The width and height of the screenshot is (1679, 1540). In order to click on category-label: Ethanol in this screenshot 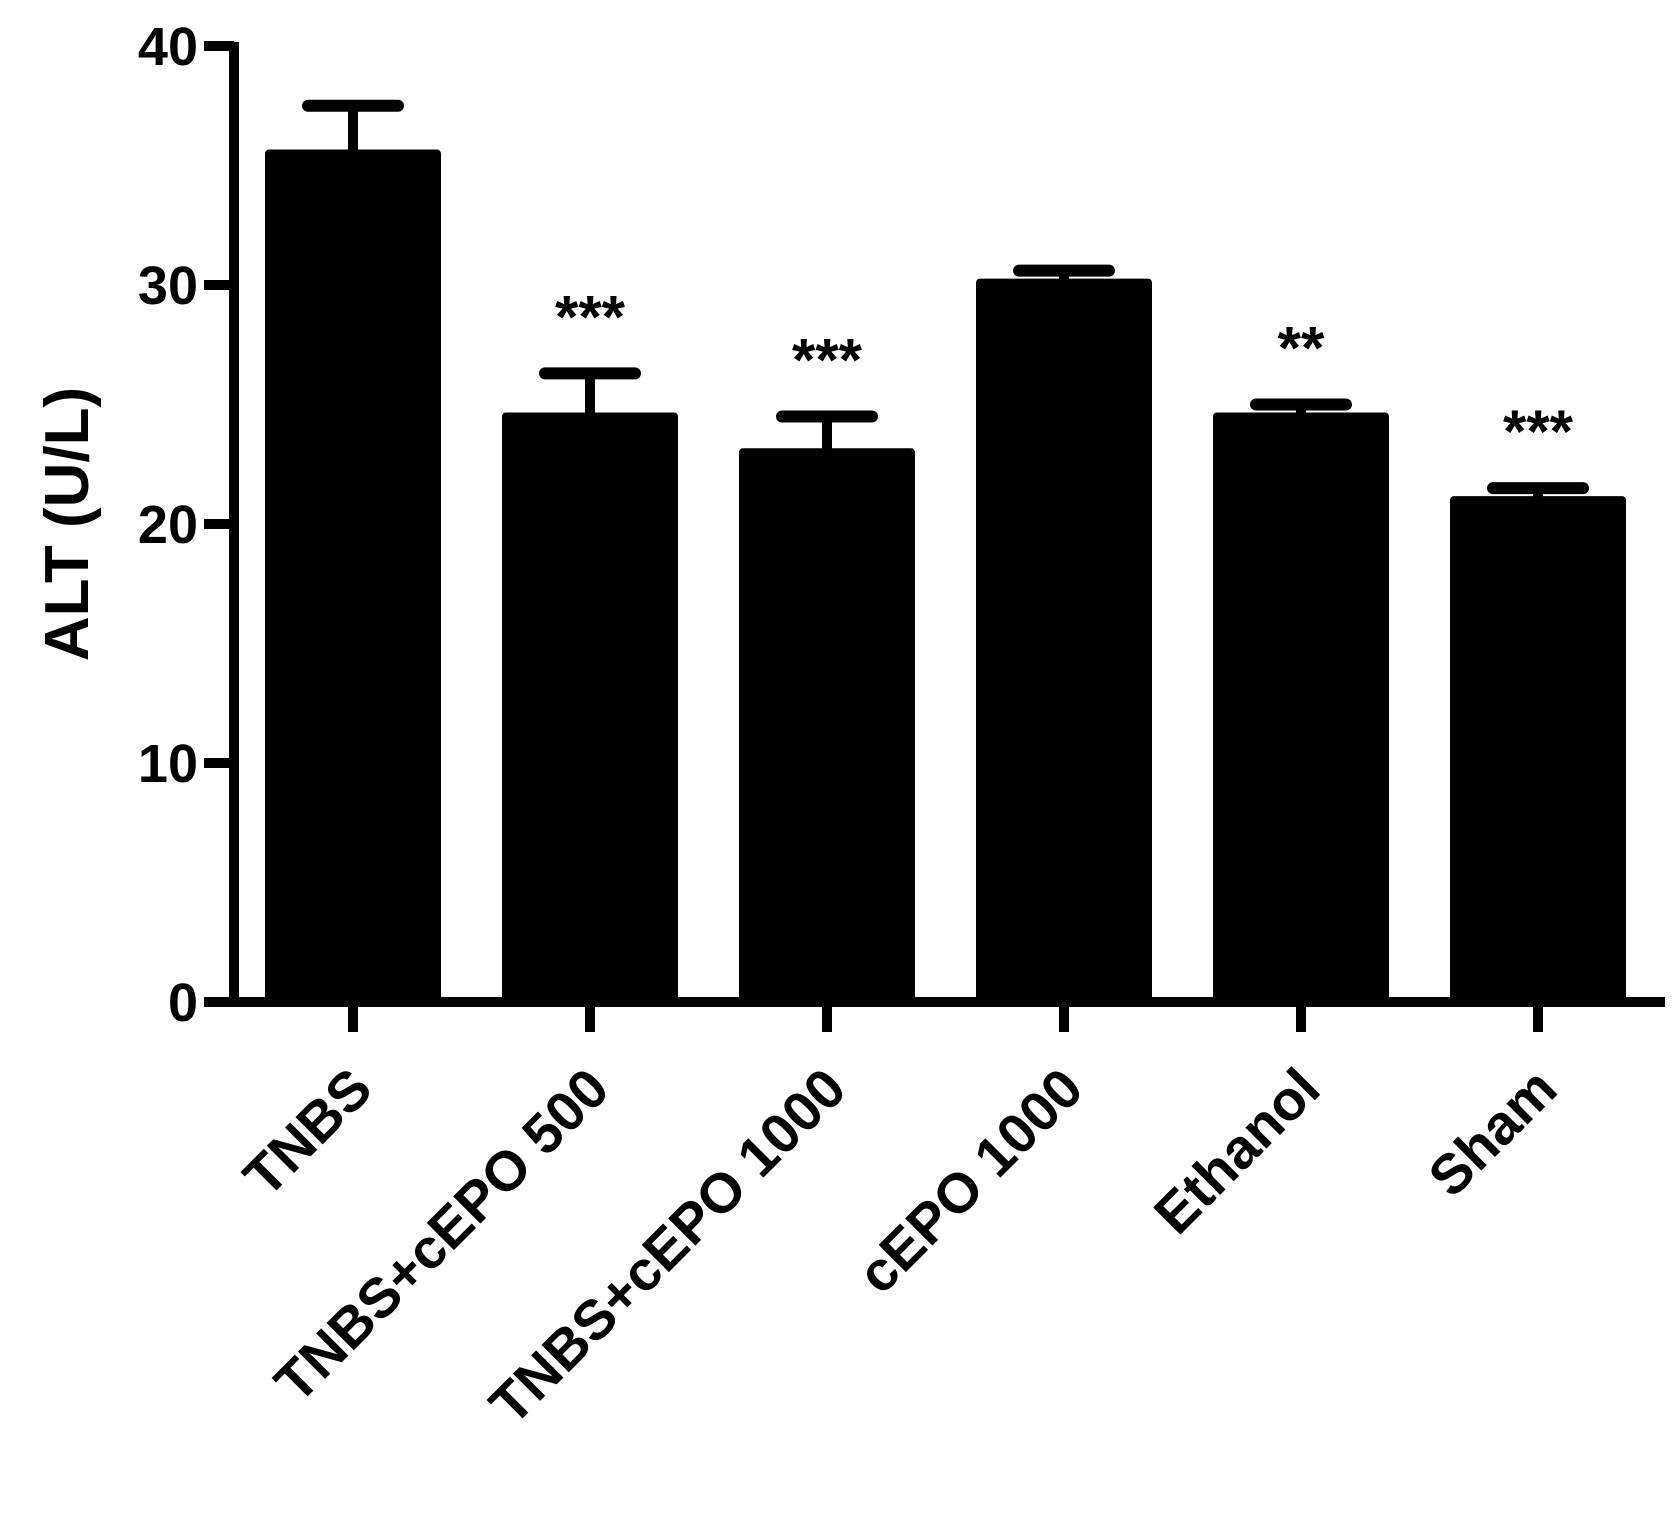, I will do `click(1237, 1151)`.